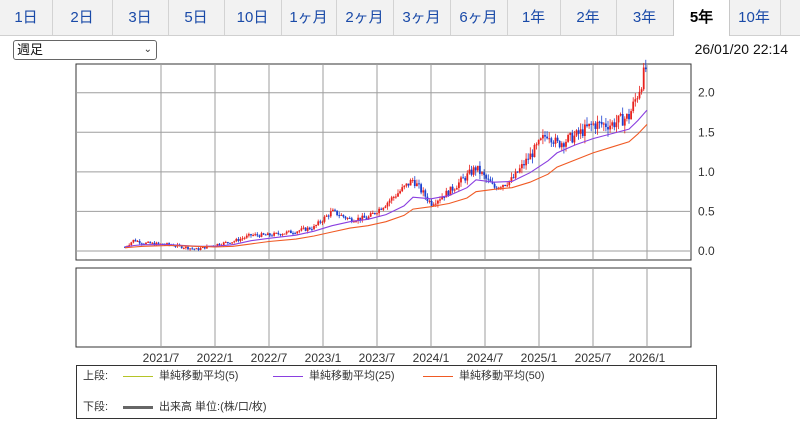 The image size is (800, 422). Describe the element at coordinates (701, 18) in the screenshot. I see `tab-5年: 5年` at that location.